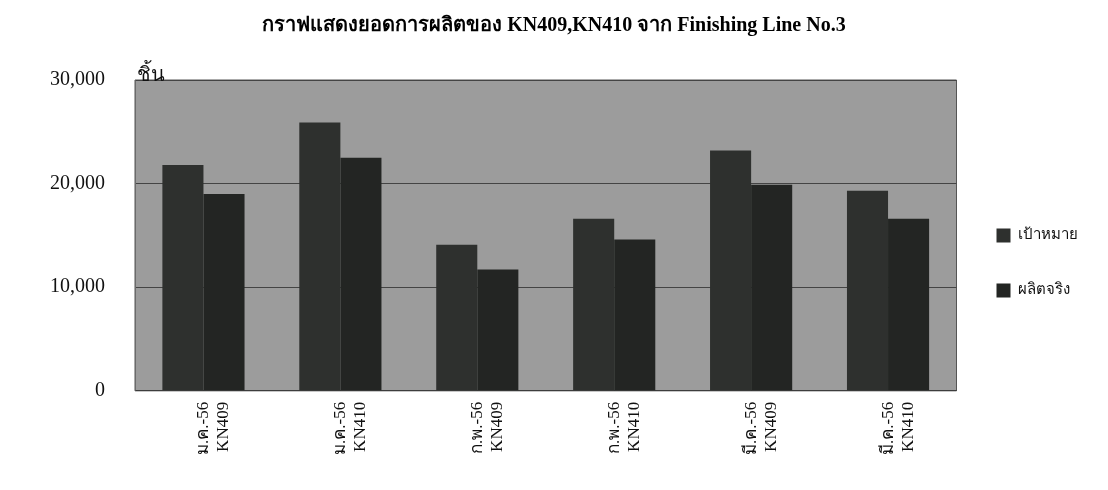 The width and height of the screenshot is (1108, 490). What do you see at coordinates (486, 428) in the screenshot?
I see `x-tick-label: ก.พ.-56 KN409` at bounding box center [486, 428].